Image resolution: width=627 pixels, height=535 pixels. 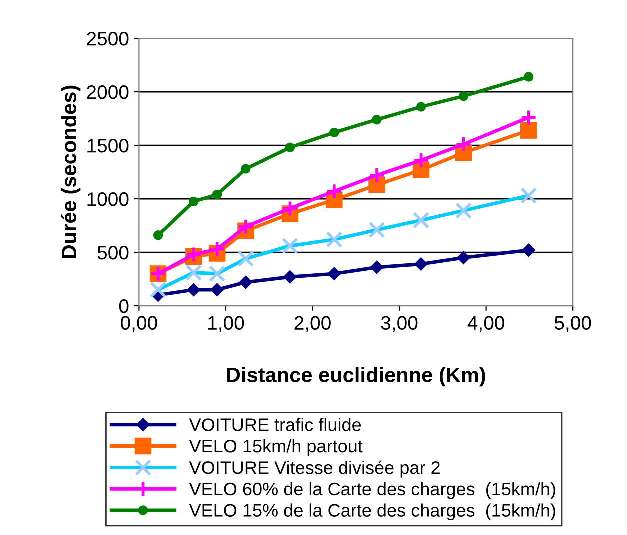 What do you see at coordinates (372, 512) in the screenshot?
I see `legend-label: VELO 15% de la Carte des charges (15km/h)` at bounding box center [372, 512].